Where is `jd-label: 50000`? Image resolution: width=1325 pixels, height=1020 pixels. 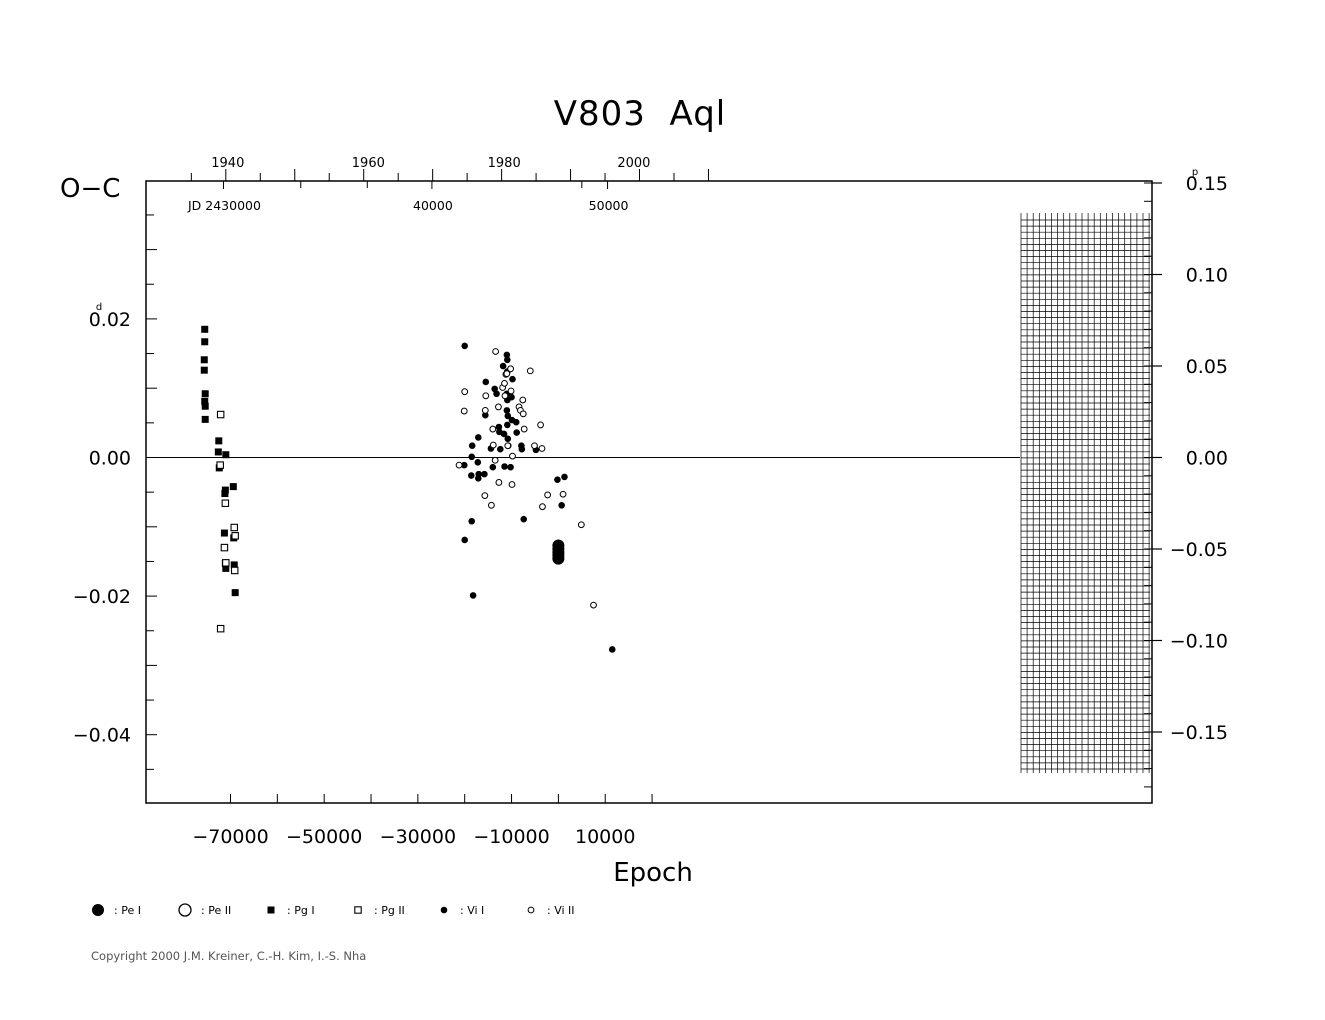 jd-label: 50000 is located at coordinates (609, 205).